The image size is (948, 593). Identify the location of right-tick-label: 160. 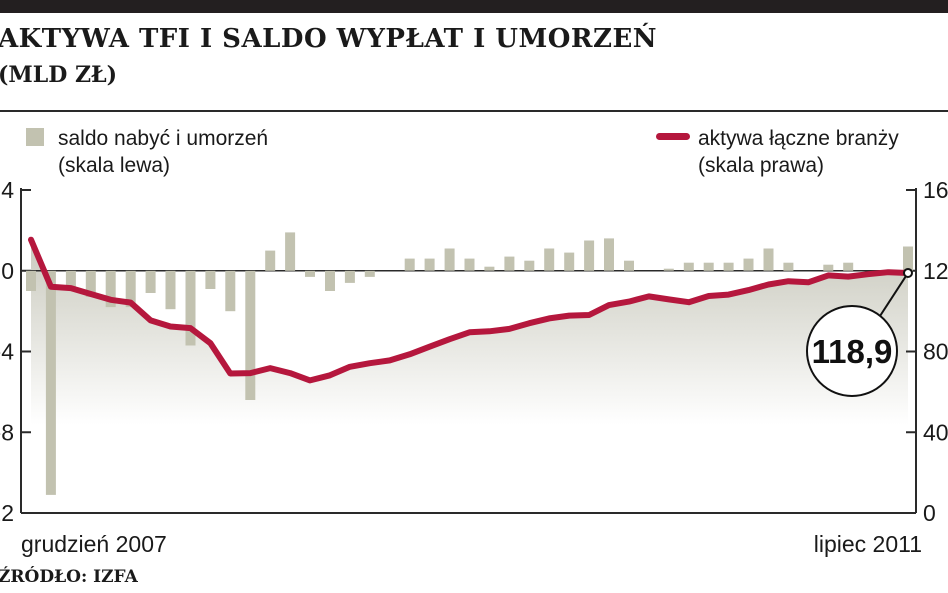
(935, 190).